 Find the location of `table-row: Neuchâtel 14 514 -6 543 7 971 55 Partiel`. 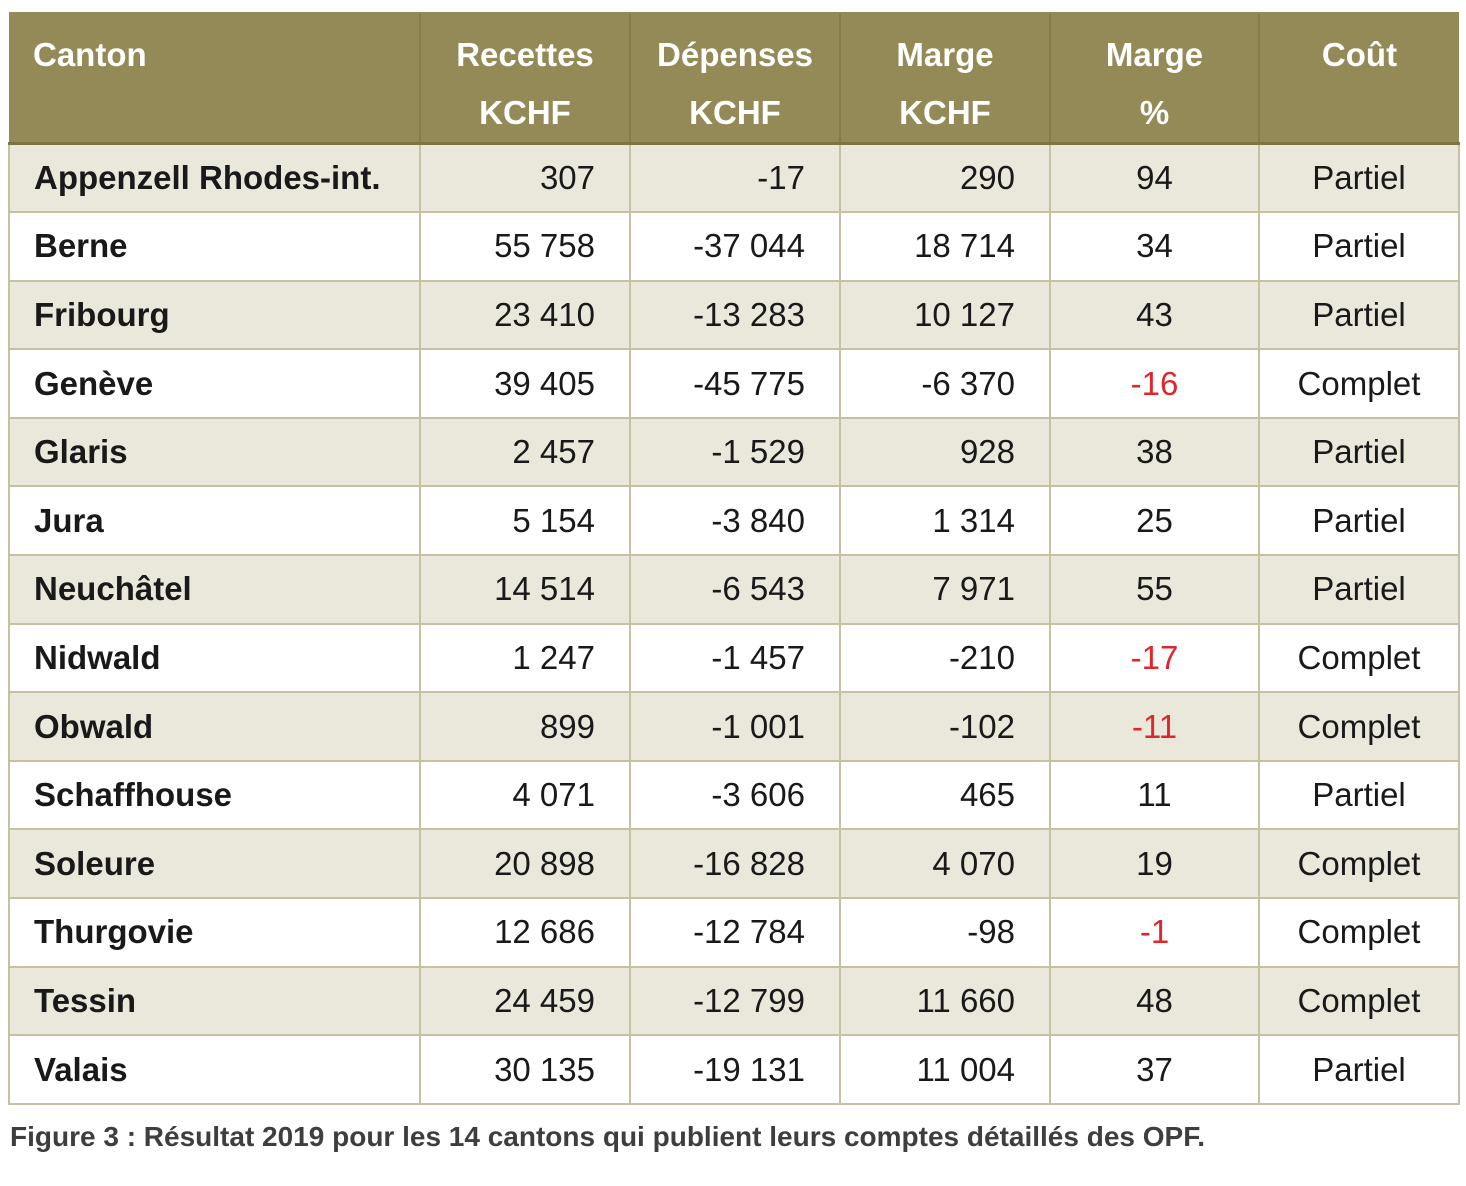

table-row: Neuchâtel 14 514 -6 543 7 971 55 Partiel is located at coordinates (734, 589).